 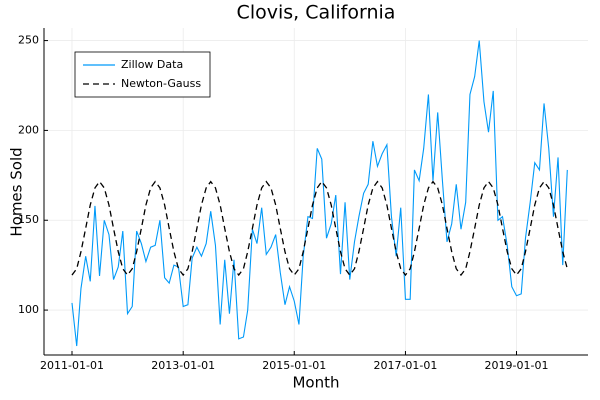 I want to click on y-tick-label: 100, so click(x=28, y=309).